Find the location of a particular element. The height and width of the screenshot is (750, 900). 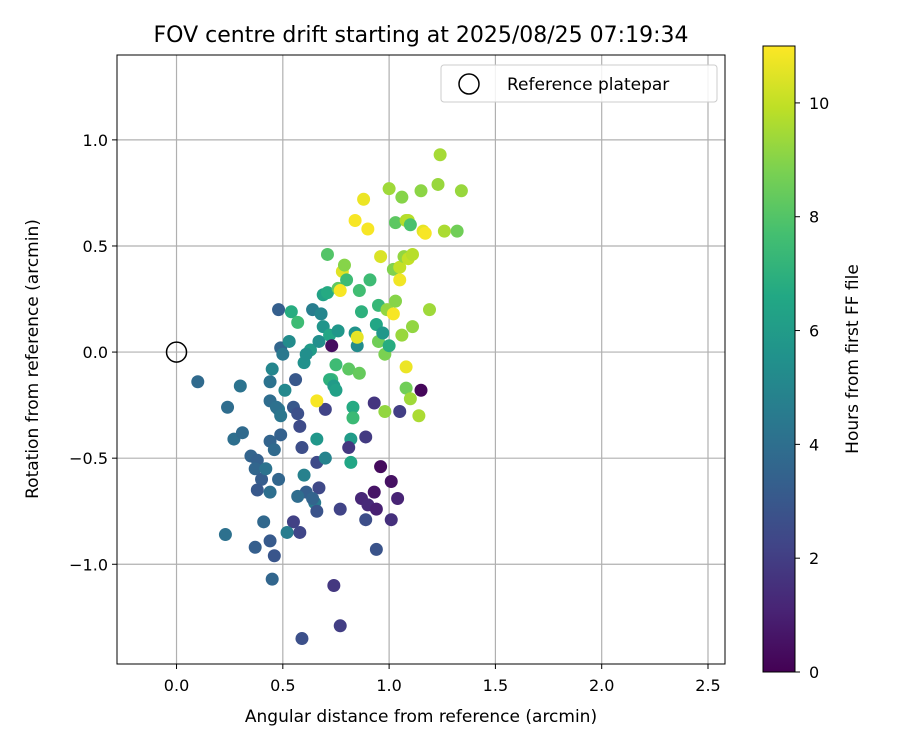

colorbar-tick-label: 0 is located at coordinates (814, 672).